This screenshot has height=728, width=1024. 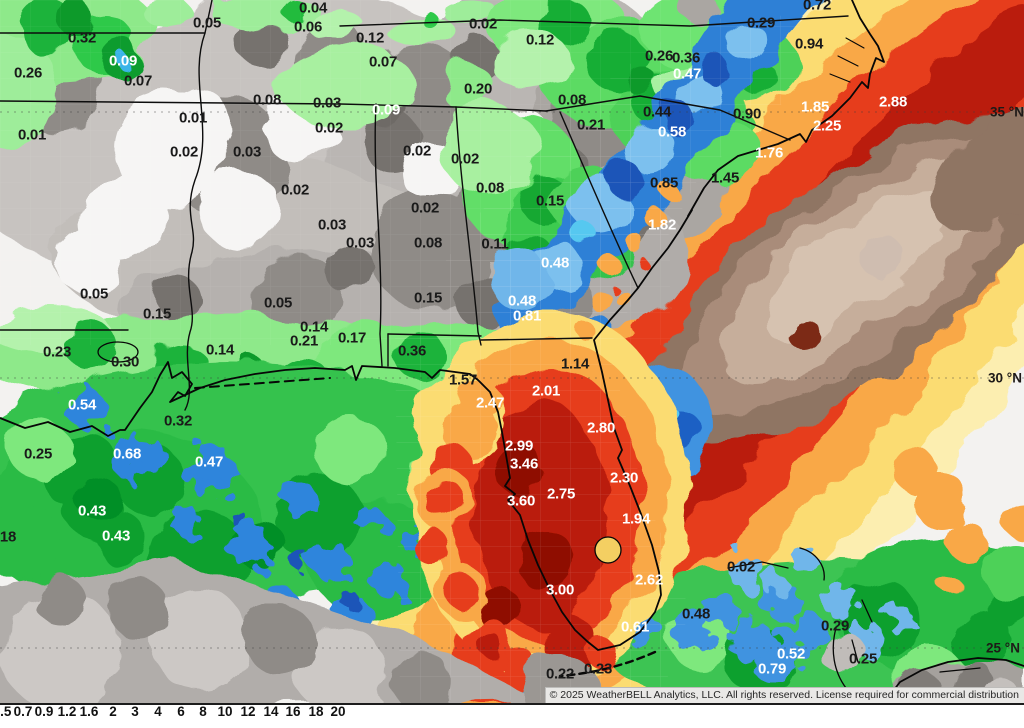 What do you see at coordinates (89, 711) in the screenshot?
I see `colorbar-tick: 1.6` at bounding box center [89, 711].